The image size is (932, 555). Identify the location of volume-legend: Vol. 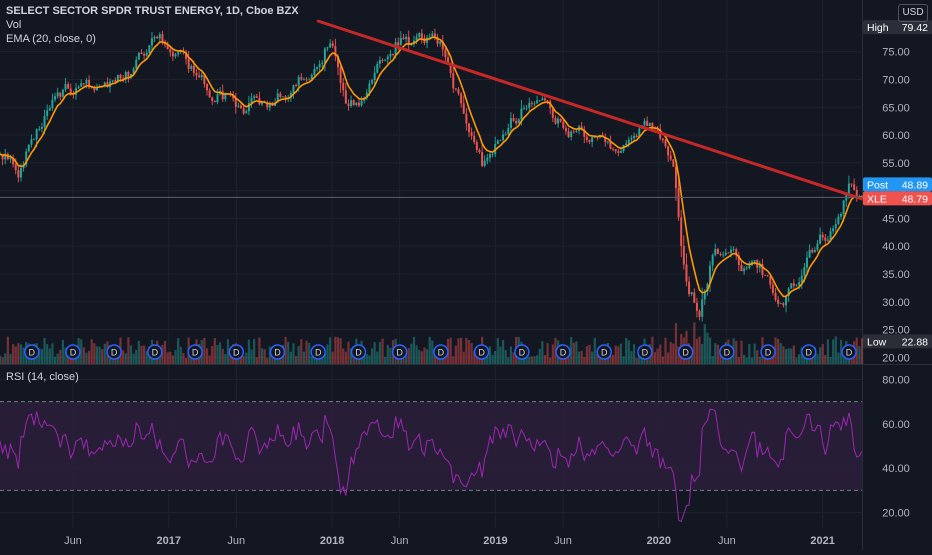
(14, 25).